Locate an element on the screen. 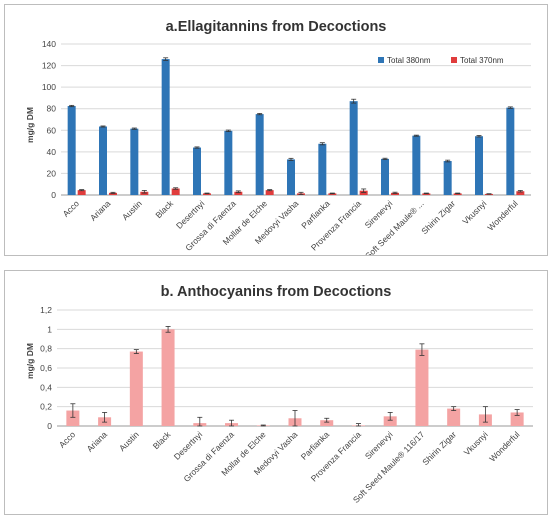  legend-swatch-380nm is located at coordinates (381, 60).